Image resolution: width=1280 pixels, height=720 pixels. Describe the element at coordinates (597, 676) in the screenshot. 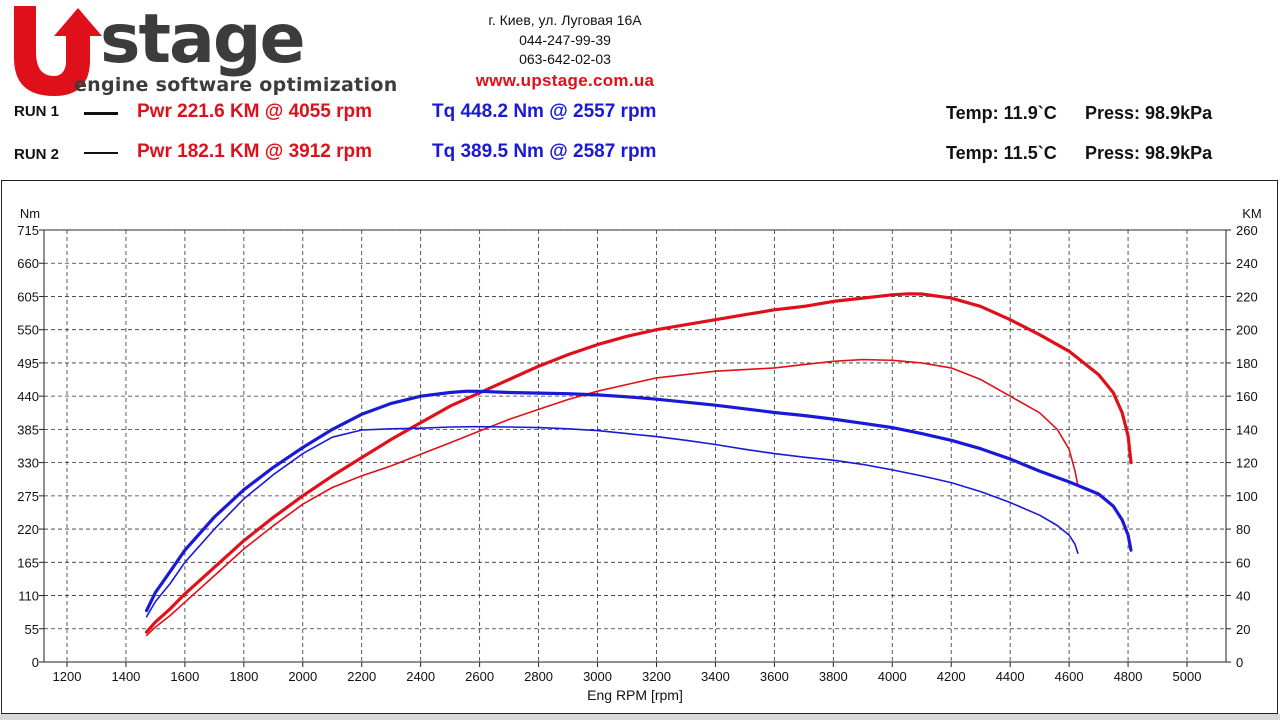

I see `x-tick-label: 3000` at that location.